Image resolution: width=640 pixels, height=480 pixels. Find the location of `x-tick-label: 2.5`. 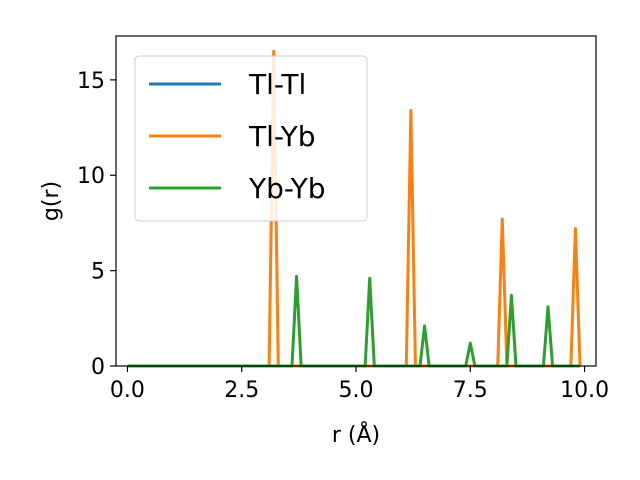

x-tick-label: 2.5 is located at coordinates (241, 390).